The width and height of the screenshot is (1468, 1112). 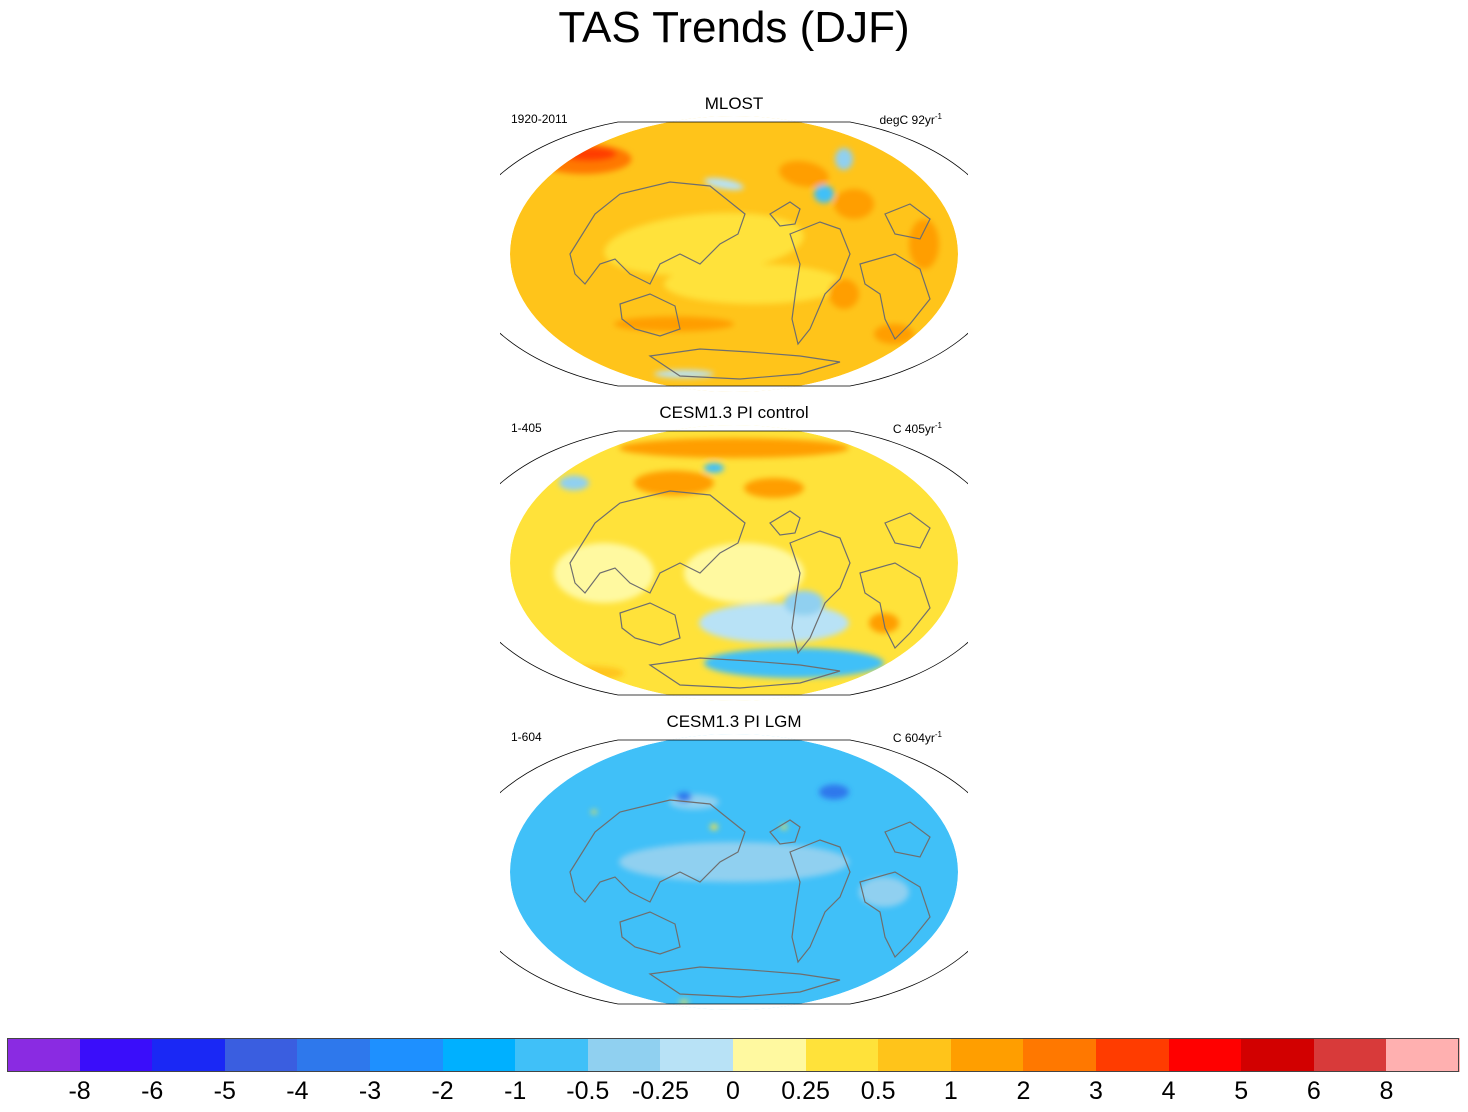 I want to click on panel-period: 1-405, so click(x=526, y=428).